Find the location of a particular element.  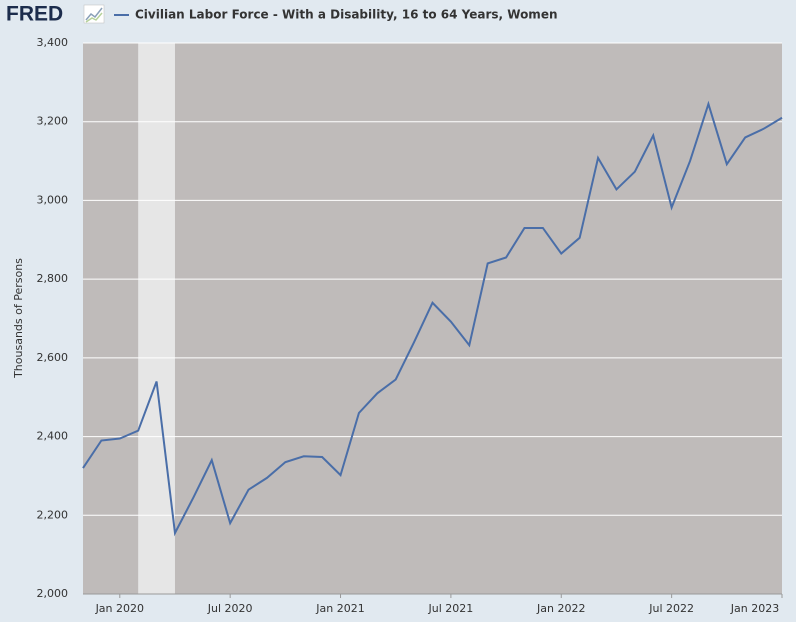

y-tick-label: 3,200 is located at coordinates (53, 121).